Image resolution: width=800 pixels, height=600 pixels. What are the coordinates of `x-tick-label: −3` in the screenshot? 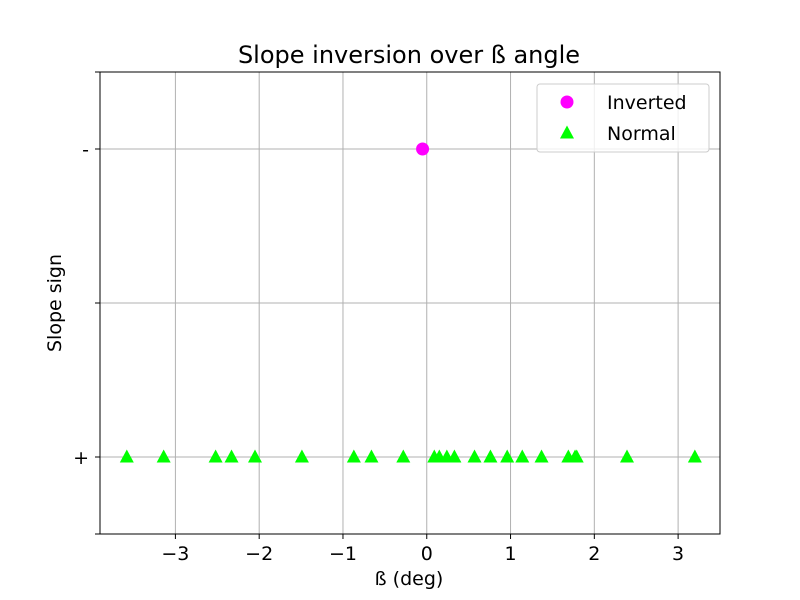 It's located at (175, 554).